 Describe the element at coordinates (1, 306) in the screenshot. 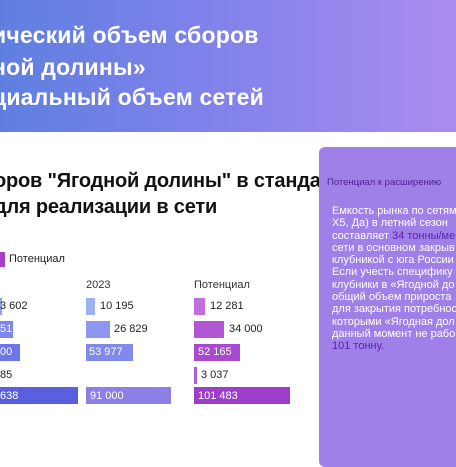

I see `bar-col1-row1` at that location.